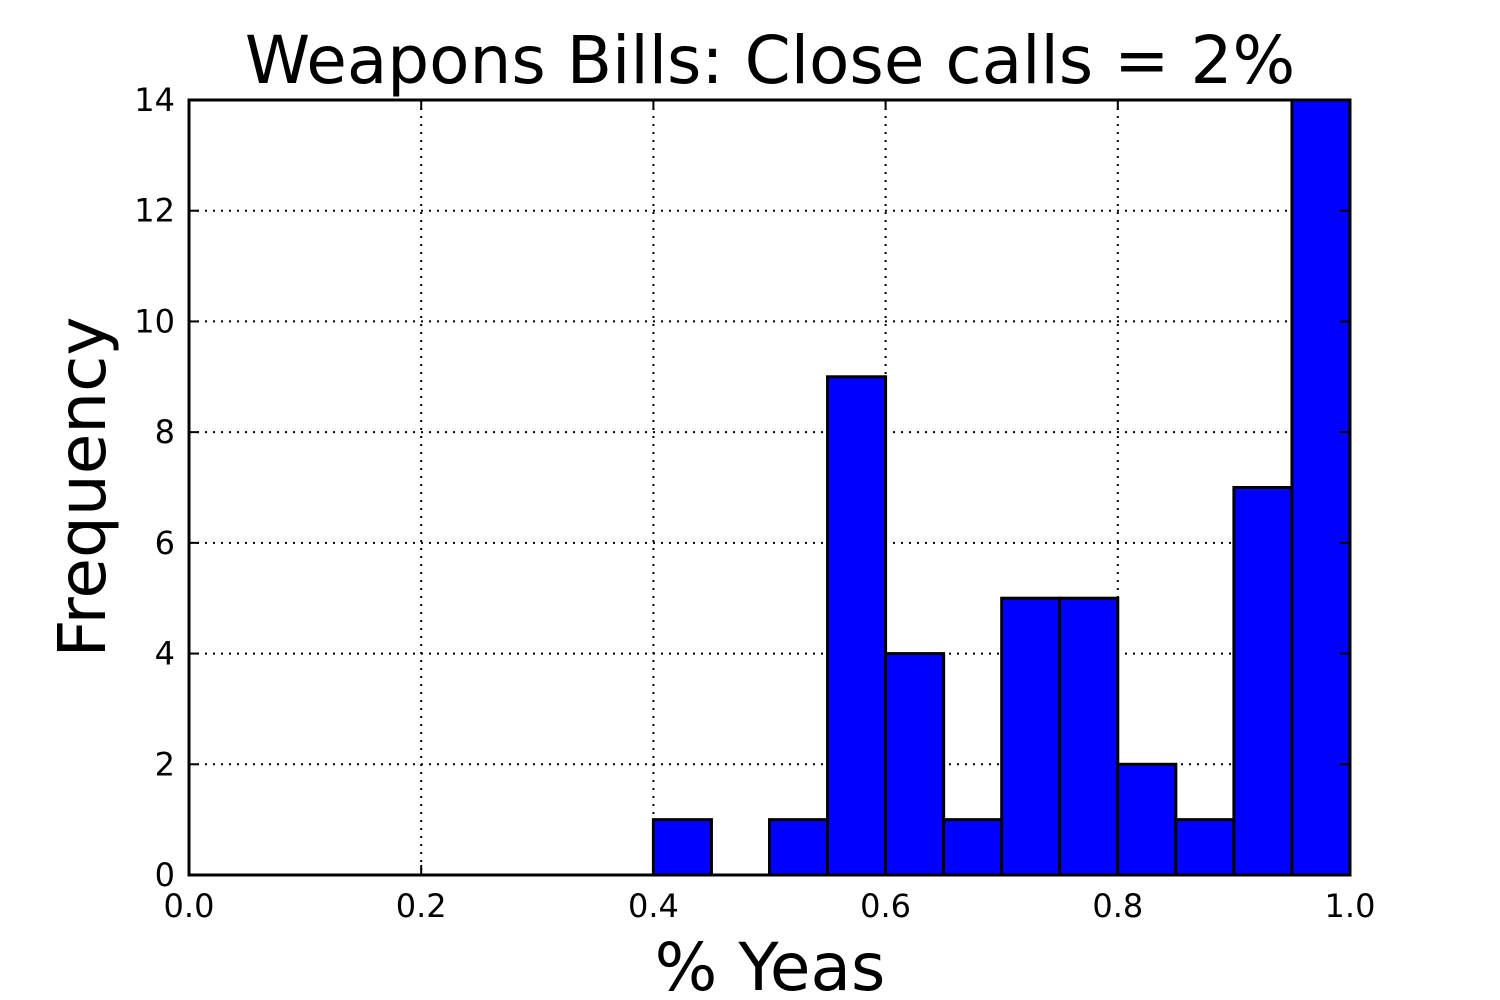  I want to click on y-axis-label: Frequency, so click(82, 487).